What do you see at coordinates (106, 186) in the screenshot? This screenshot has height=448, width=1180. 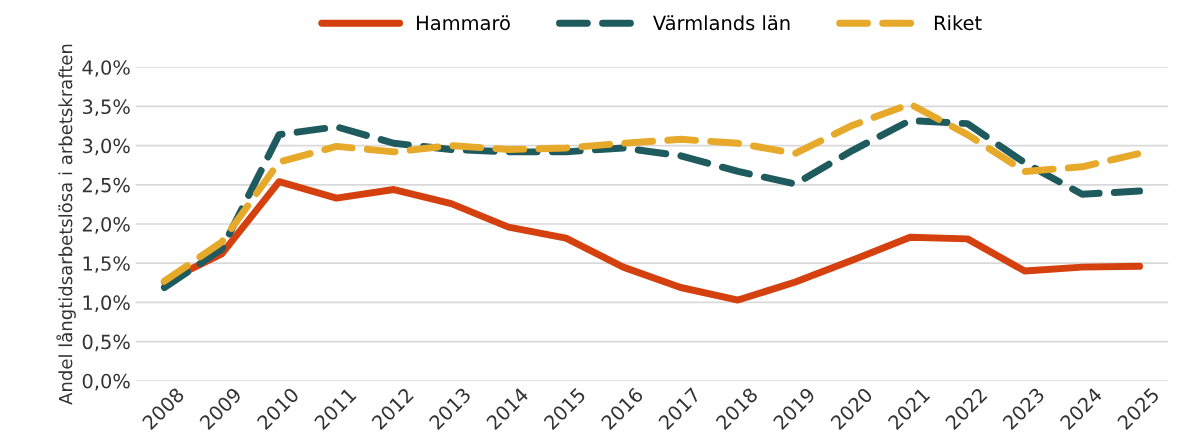 I see `y-tick-label: 2,5%` at bounding box center [106, 186].